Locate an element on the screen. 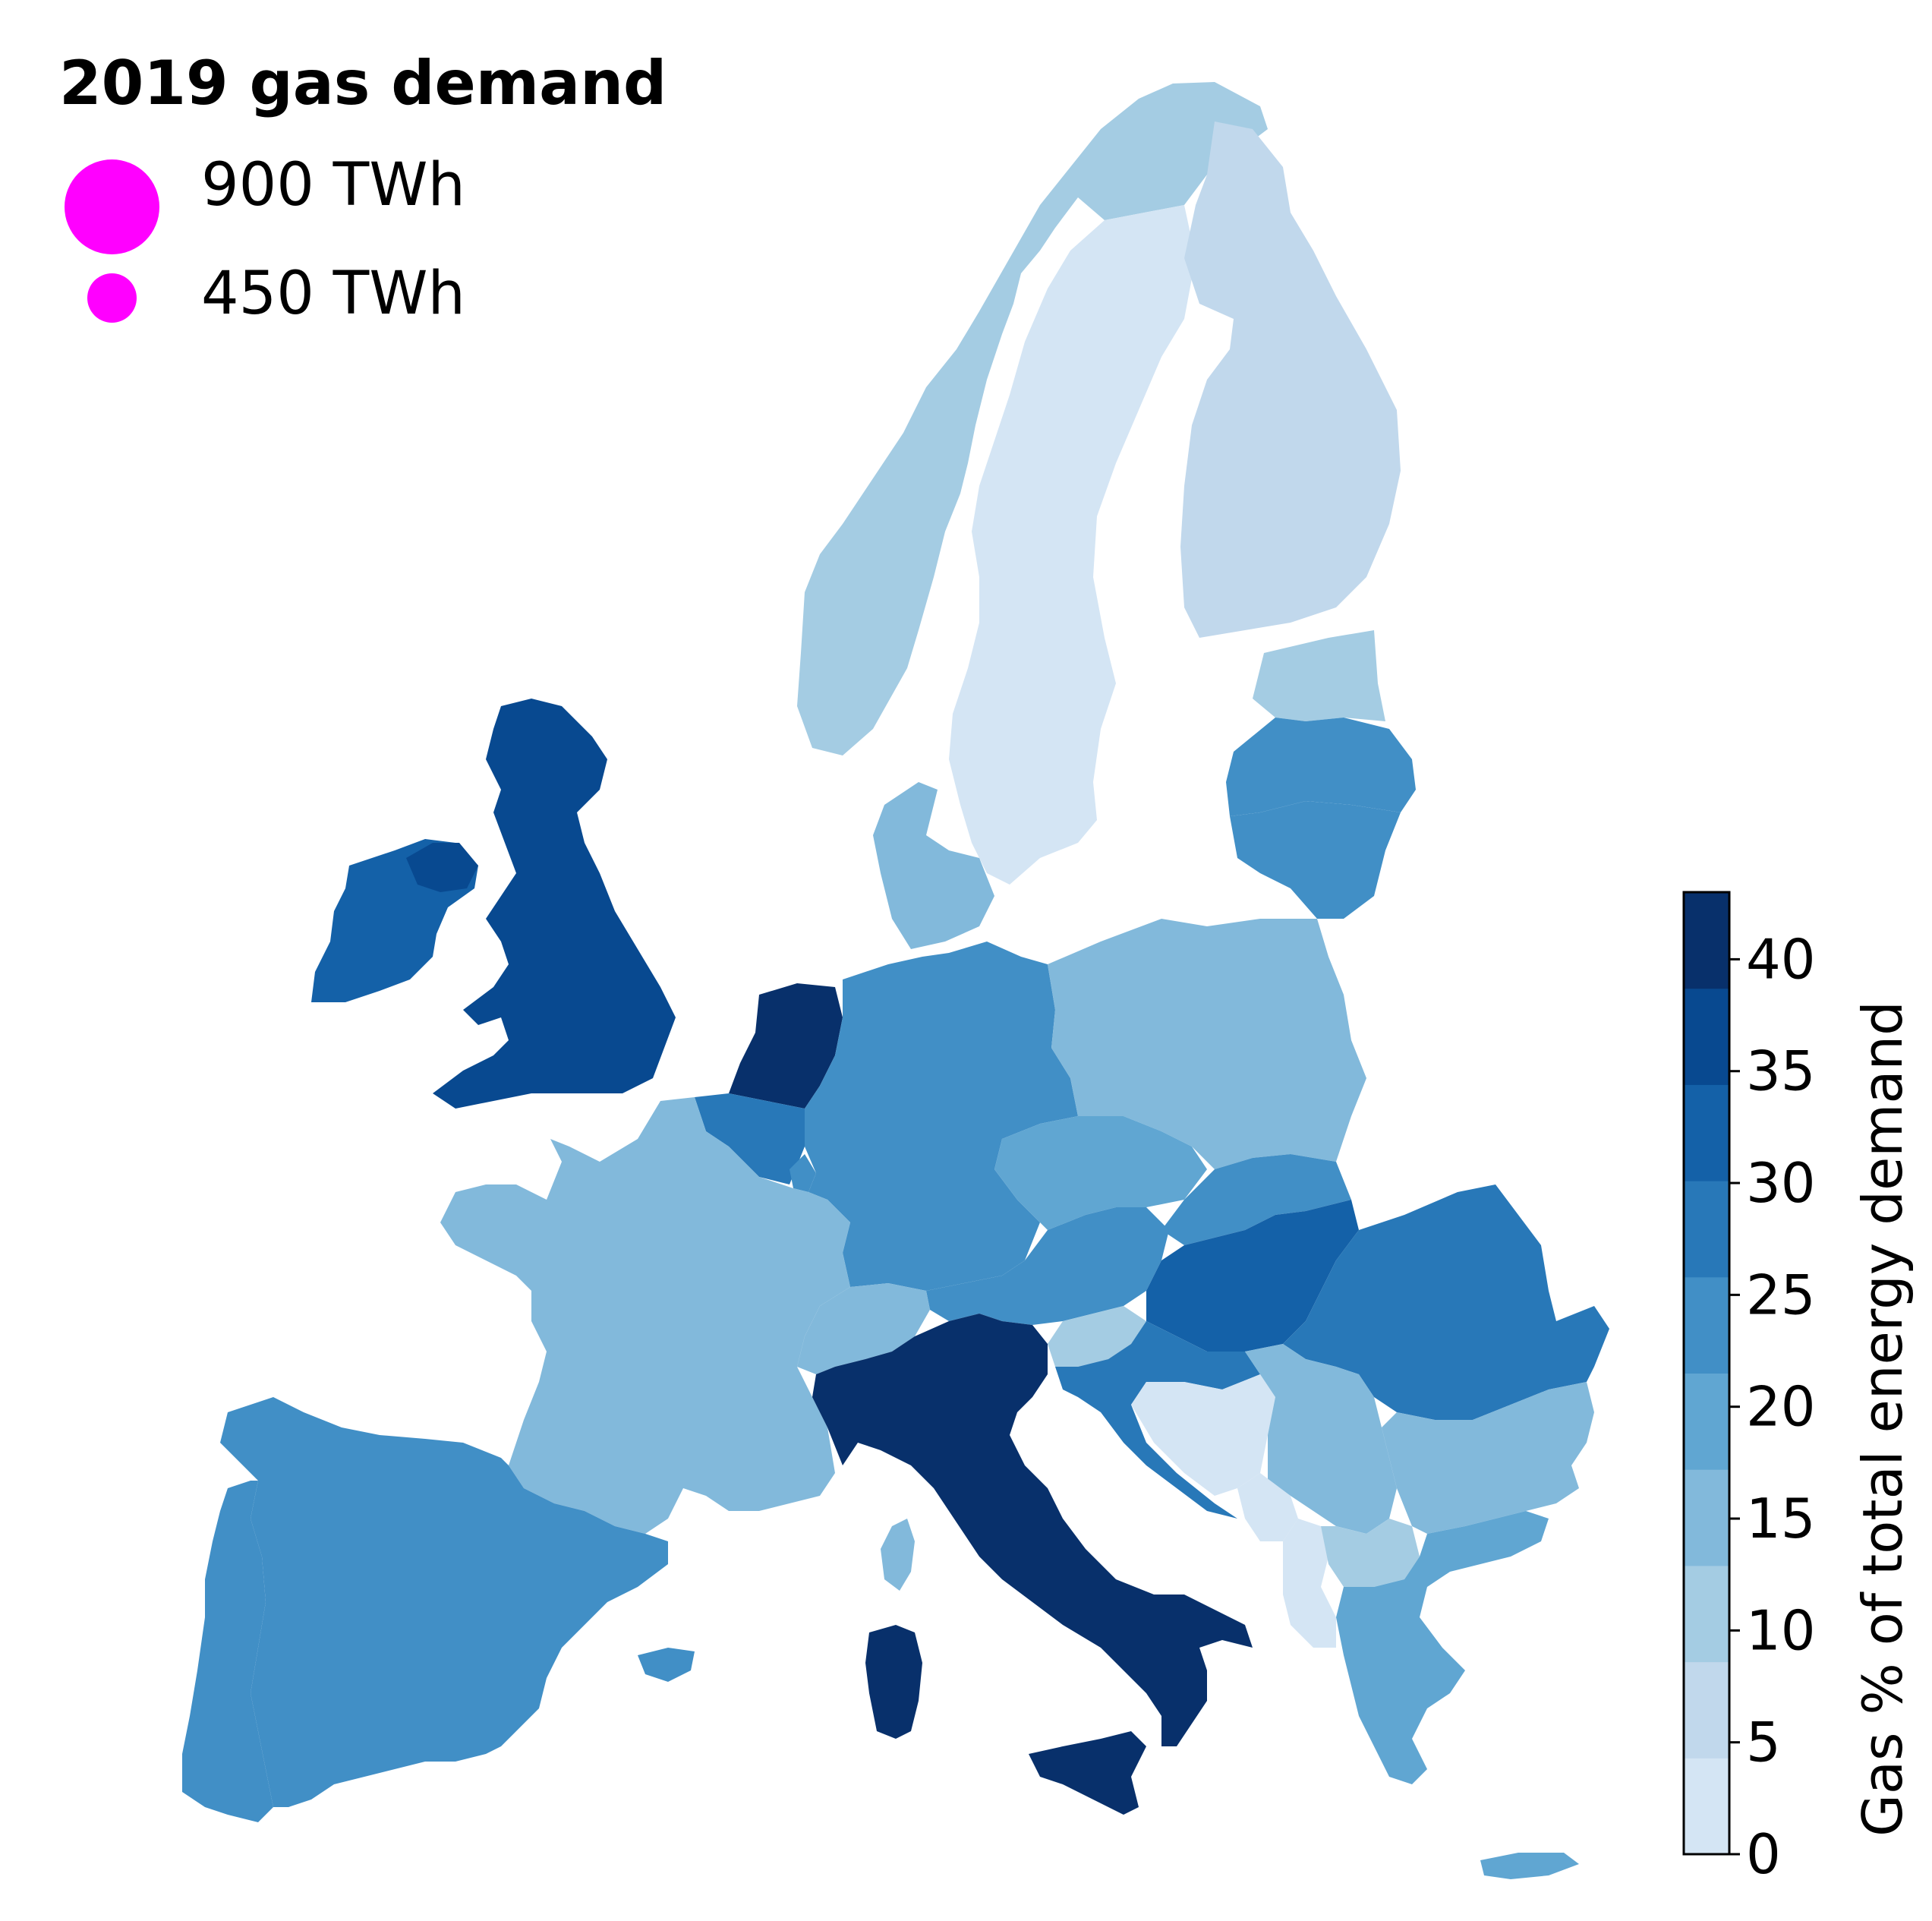 The height and width of the screenshot is (1921, 1932). legend-label-large: 900 TWh is located at coordinates (333, 185).